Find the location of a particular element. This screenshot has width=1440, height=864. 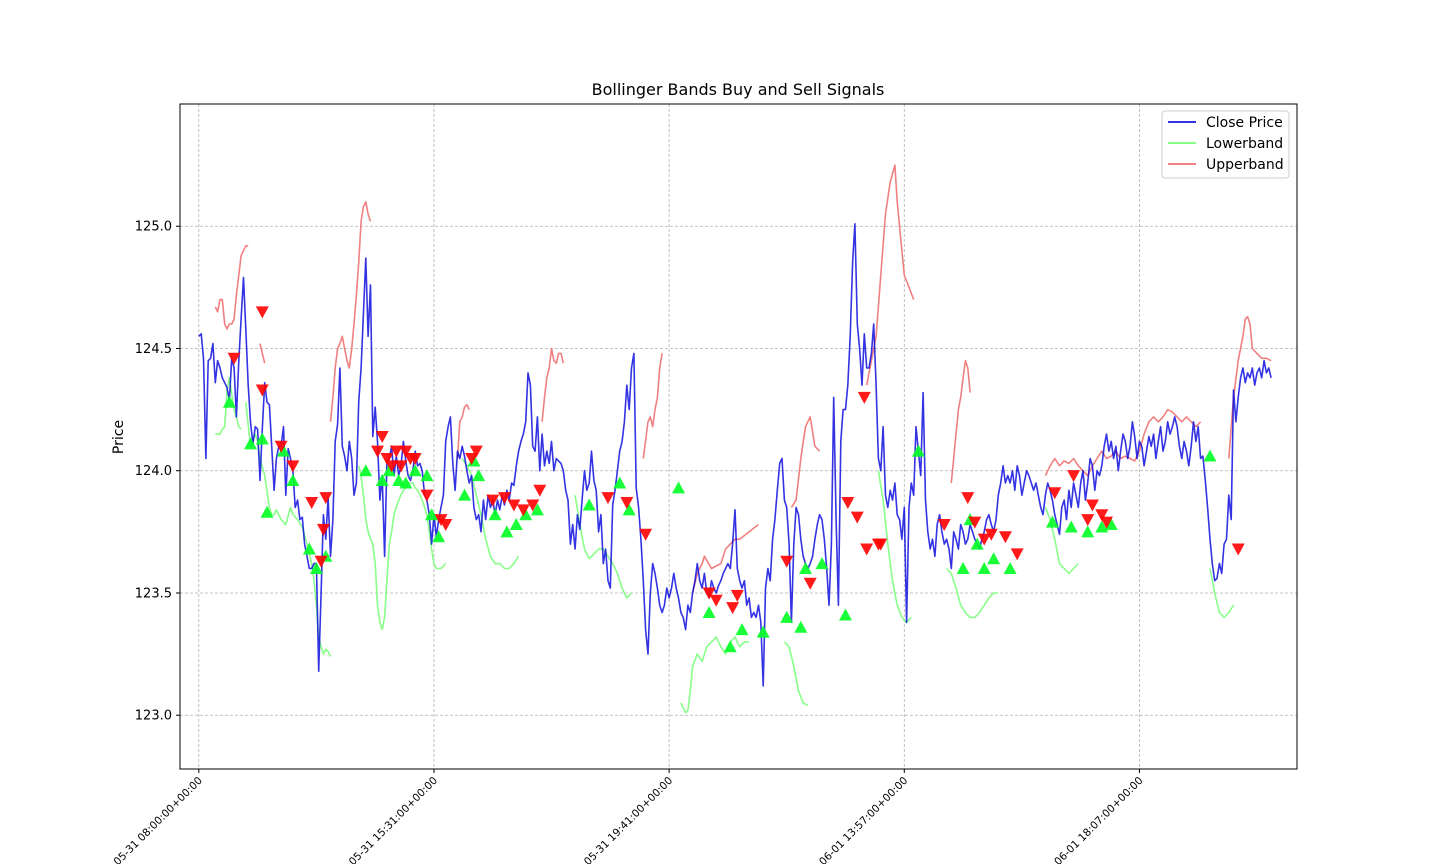

legend-label: Close Price is located at coordinates (1244, 123).